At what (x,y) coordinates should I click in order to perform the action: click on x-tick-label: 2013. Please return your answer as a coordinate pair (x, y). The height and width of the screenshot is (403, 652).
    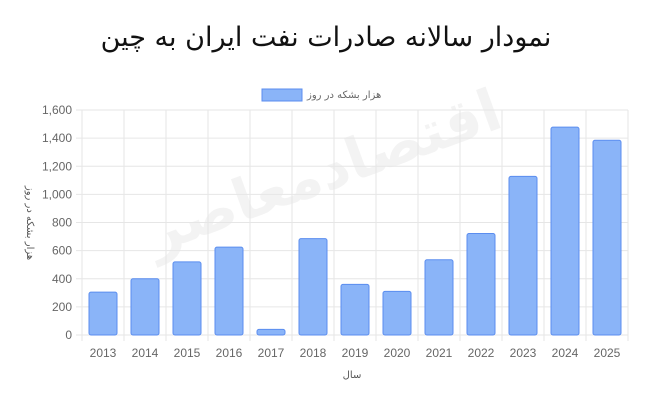
    Looking at the image, I should click on (103, 353).